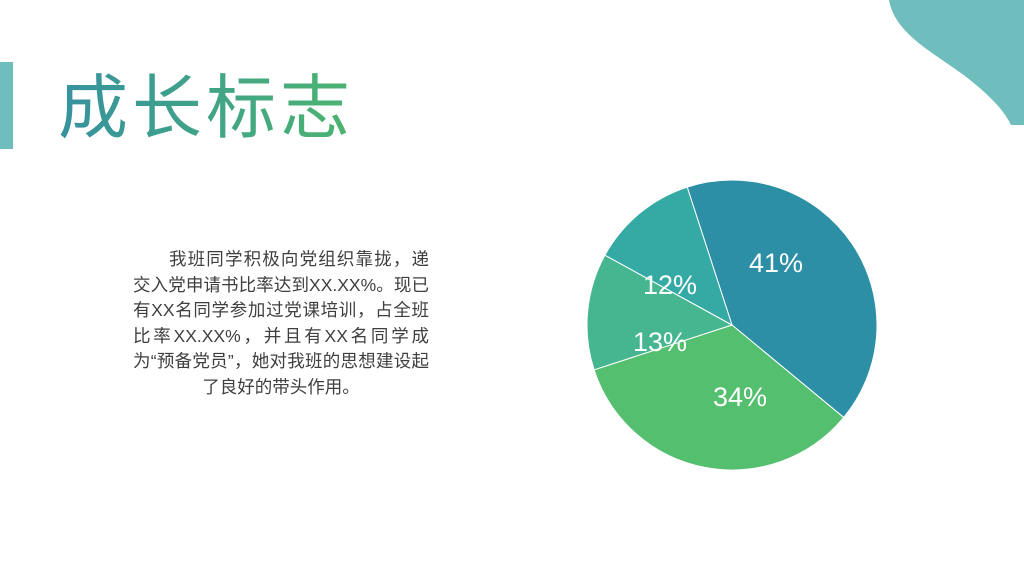  Describe the element at coordinates (776, 263) in the screenshot. I see `pie-slice-label: 41%` at that location.